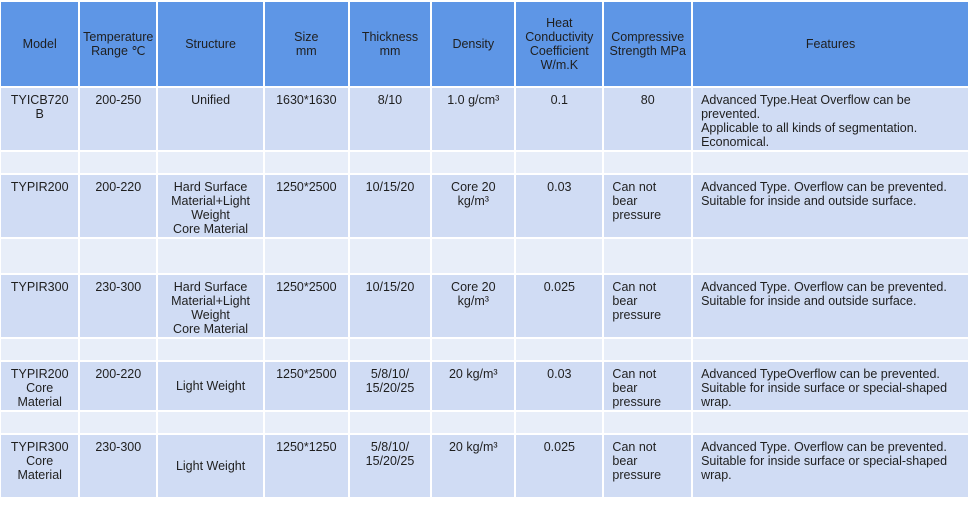 This screenshot has height=520, width=970. I want to click on cell-size: 1630*1630, so click(306, 119).